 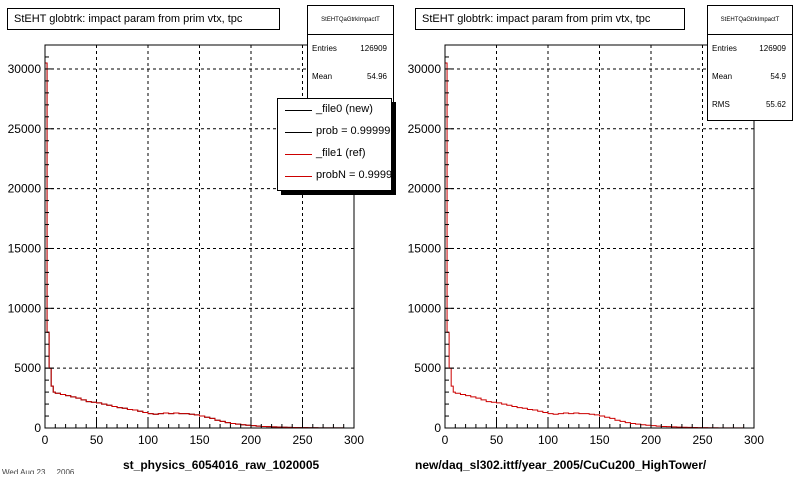 I want to click on stats-rms-value: 55.62, so click(x=775, y=104).